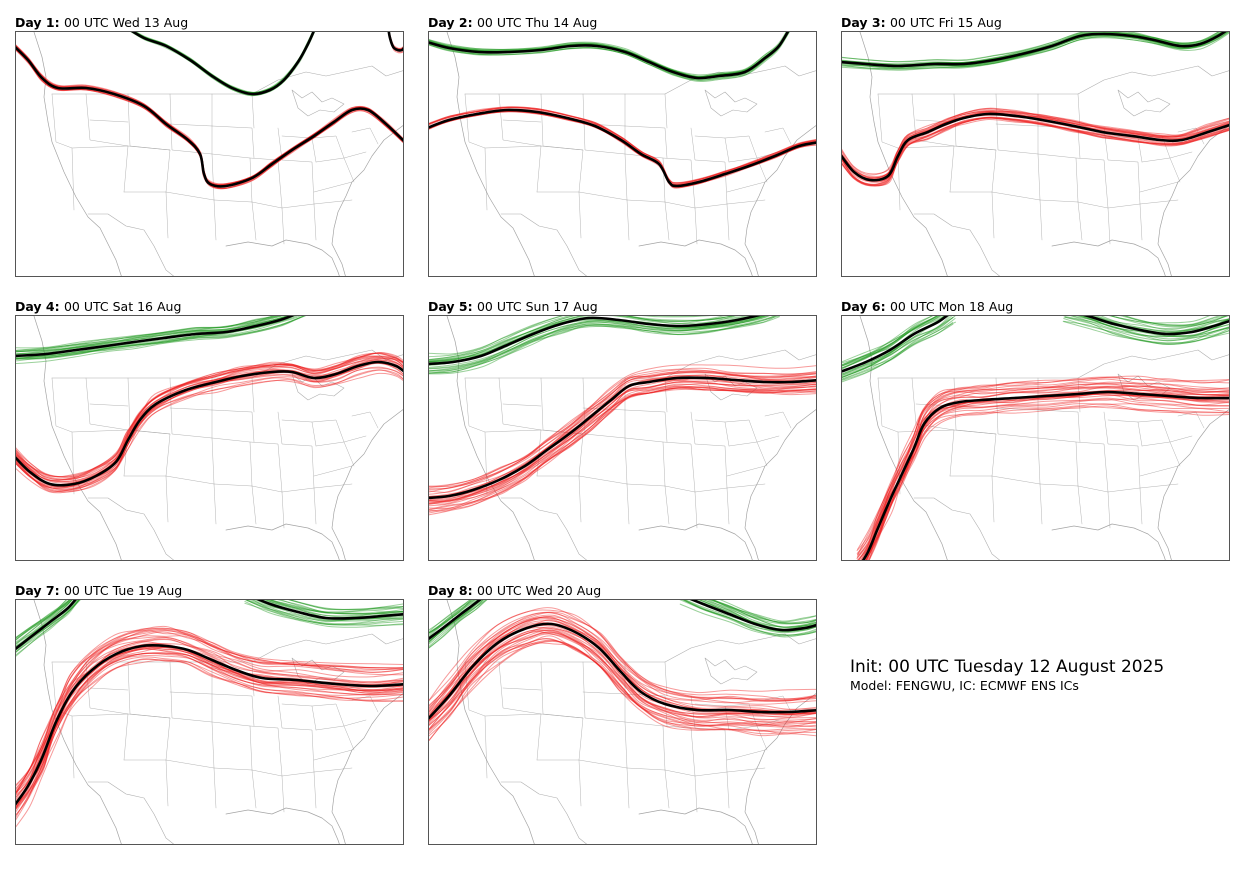  I want to click on base-map, so click(631, 438).